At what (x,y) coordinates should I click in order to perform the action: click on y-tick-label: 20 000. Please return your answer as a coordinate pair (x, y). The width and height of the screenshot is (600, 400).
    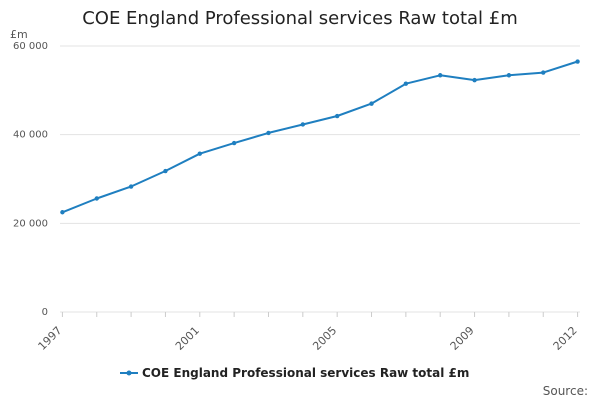
    Looking at the image, I should click on (30, 223).